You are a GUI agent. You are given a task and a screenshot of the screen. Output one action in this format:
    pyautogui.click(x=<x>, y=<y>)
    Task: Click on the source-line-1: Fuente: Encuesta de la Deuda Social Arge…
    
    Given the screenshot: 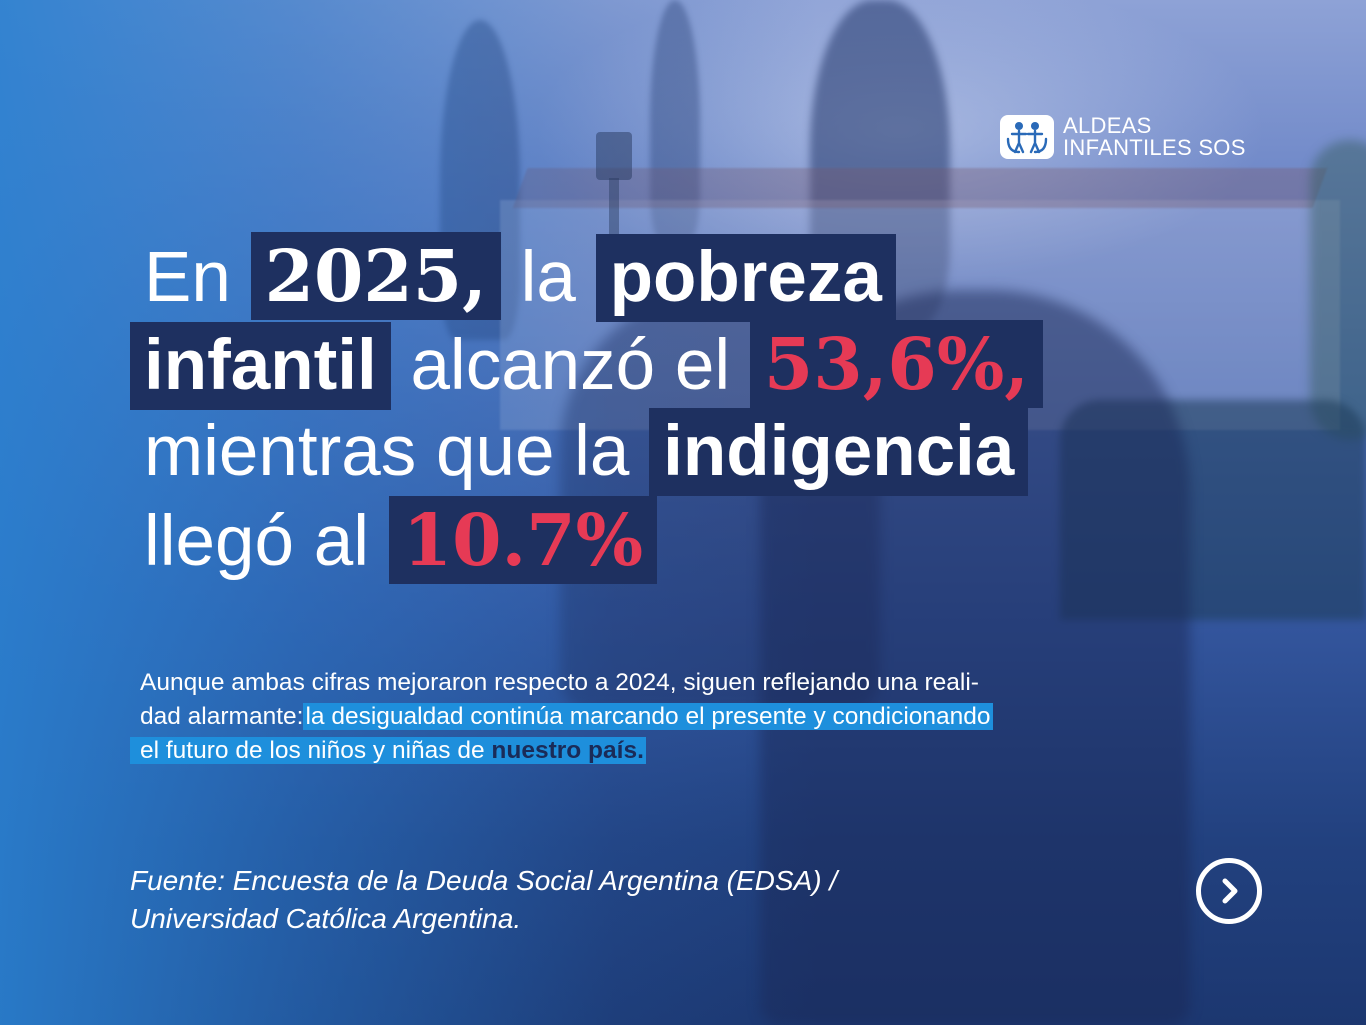 What is the action you would take?
    pyautogui.click(x=484, y=880)
    